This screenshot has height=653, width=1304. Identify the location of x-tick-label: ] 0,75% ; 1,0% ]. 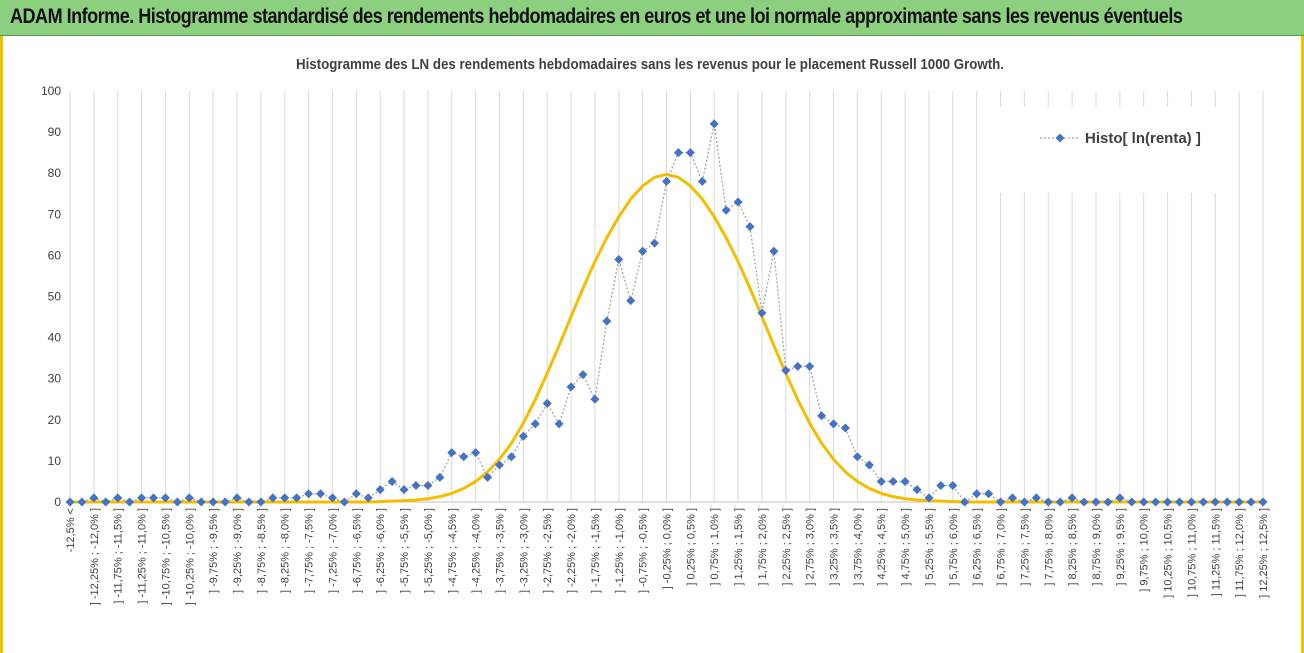
(715, 547).